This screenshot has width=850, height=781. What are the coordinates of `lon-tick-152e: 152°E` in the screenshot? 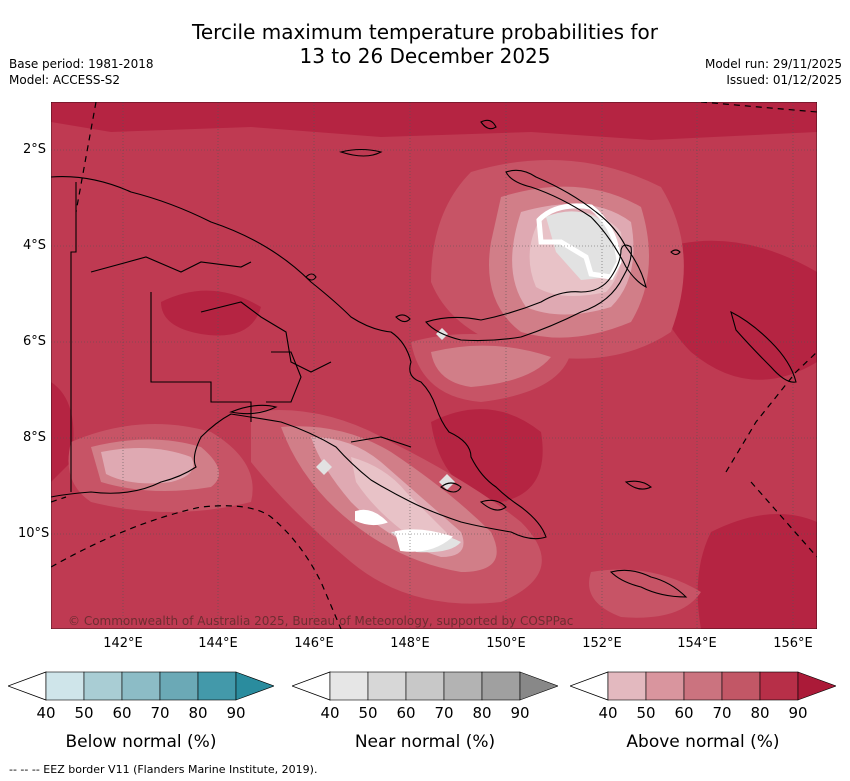 It's located at (602, 643).